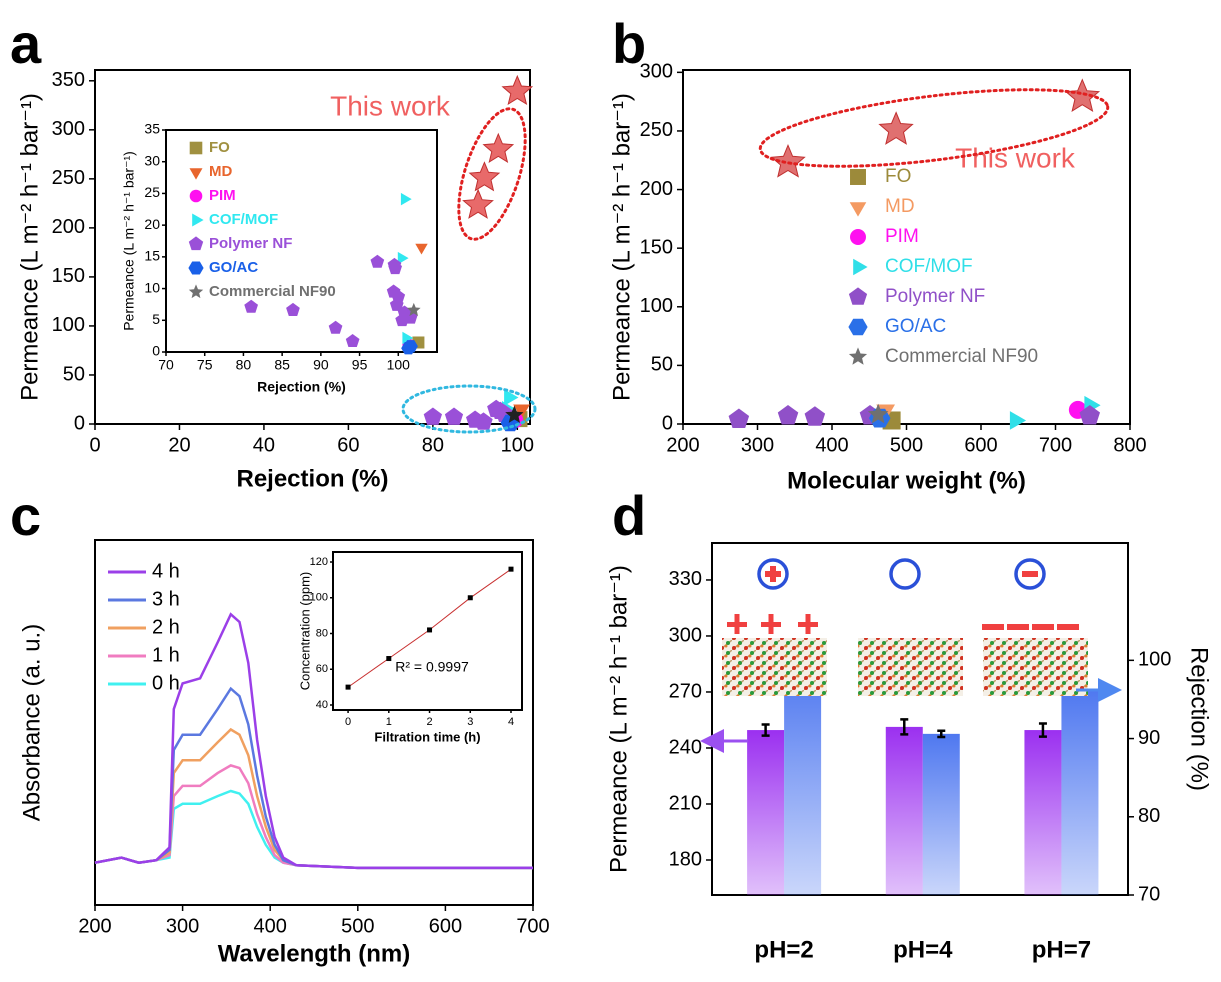 The image size is (1221, 982). I want to click on y2-tick-label: 100, so click(1154, 660).